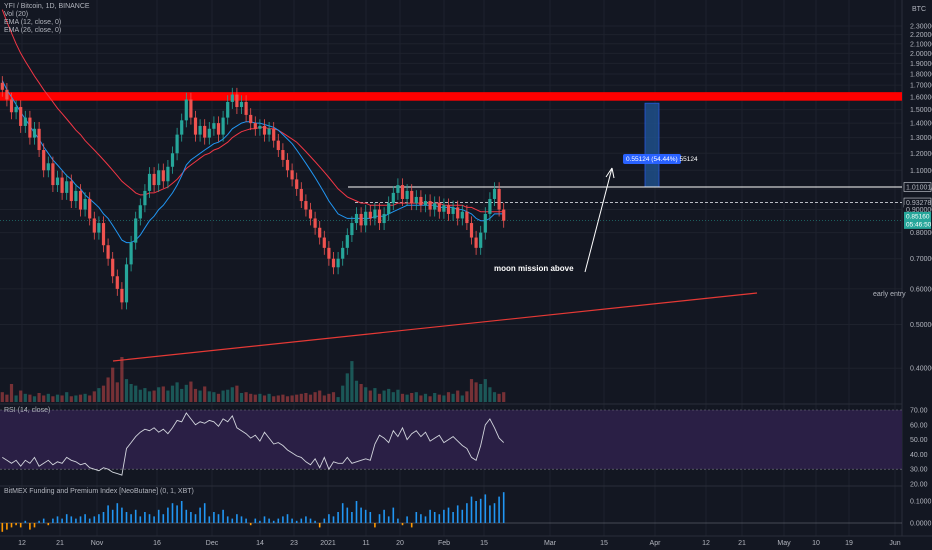 The height and width of the screenshot is (550, 932). Describe the element at coordinates (662, 159) in the screenshot. I see `measure-tag-text: 0.55124 (54.44%) 55124` at that location.